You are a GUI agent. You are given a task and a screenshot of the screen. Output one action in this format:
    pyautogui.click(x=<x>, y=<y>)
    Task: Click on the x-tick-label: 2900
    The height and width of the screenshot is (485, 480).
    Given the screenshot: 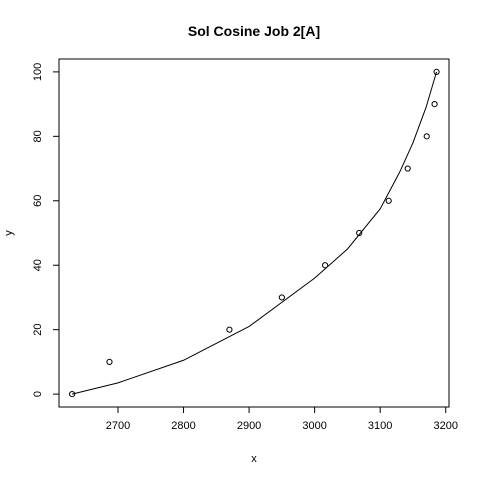 What is the action you would take?
    pyautogui.click(x=249, y=426)
    